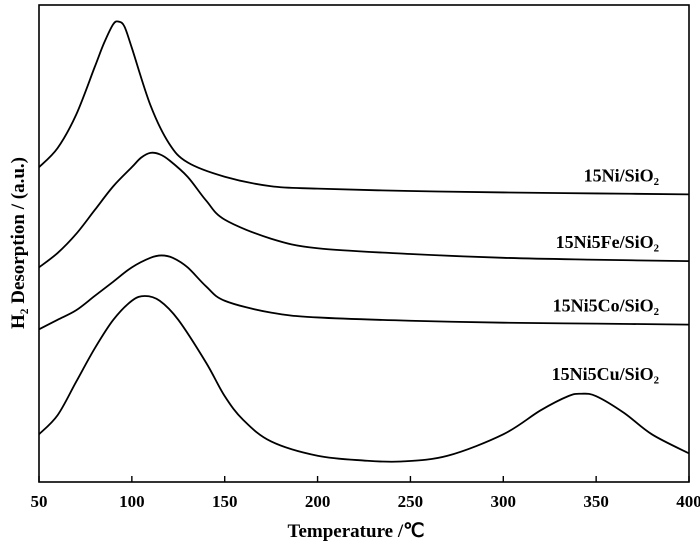 The width and height of the screenshot is (700, 546). Describe the element at coordinates (364, 292) in the screenshot. I see `series-line-15ni5co` at that location.